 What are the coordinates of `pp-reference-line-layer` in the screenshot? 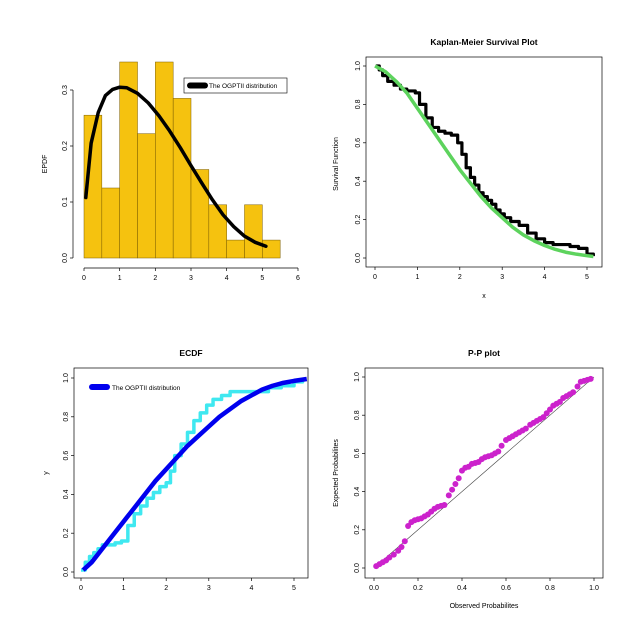 It's located at (484, 472).